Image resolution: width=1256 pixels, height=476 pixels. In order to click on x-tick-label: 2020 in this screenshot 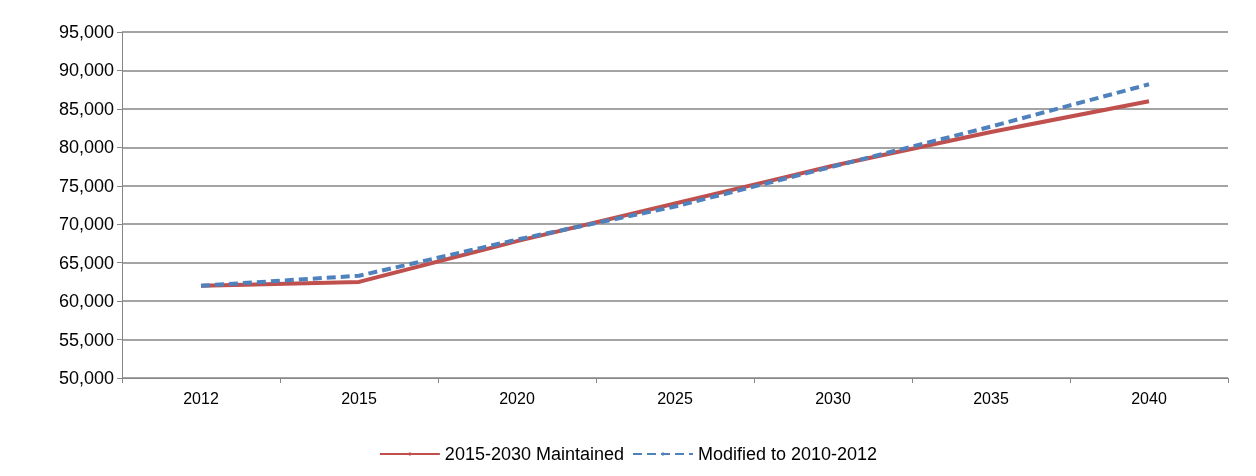, I will do `click(517, 398)`.